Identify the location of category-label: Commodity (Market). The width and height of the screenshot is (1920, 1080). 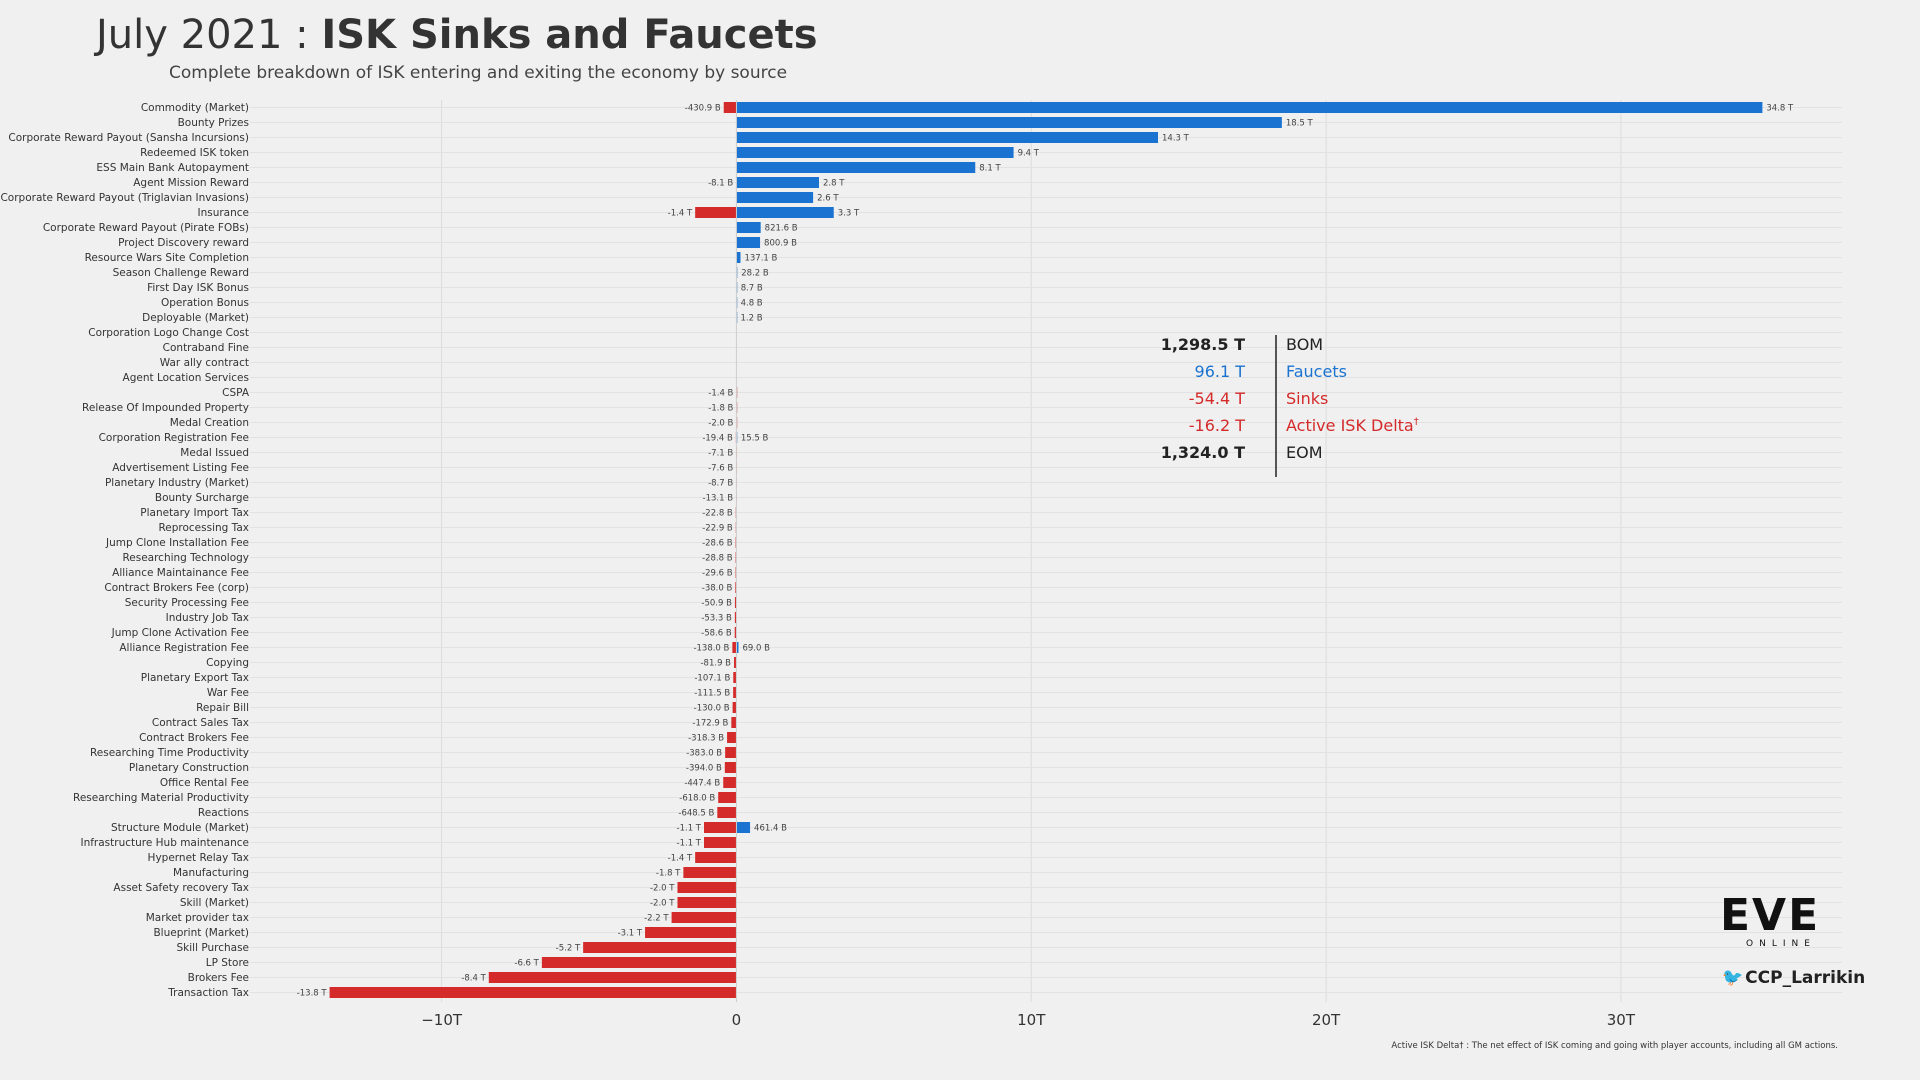
(195, 108).